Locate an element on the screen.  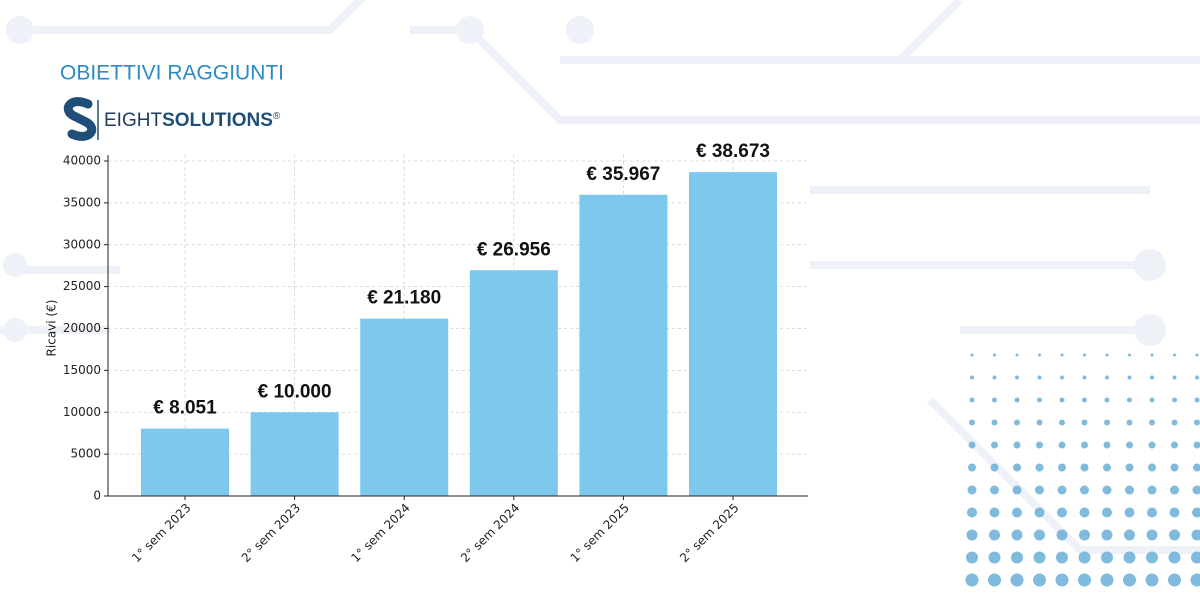
logo-light: EIGHT is located at coordinates (133, 120).